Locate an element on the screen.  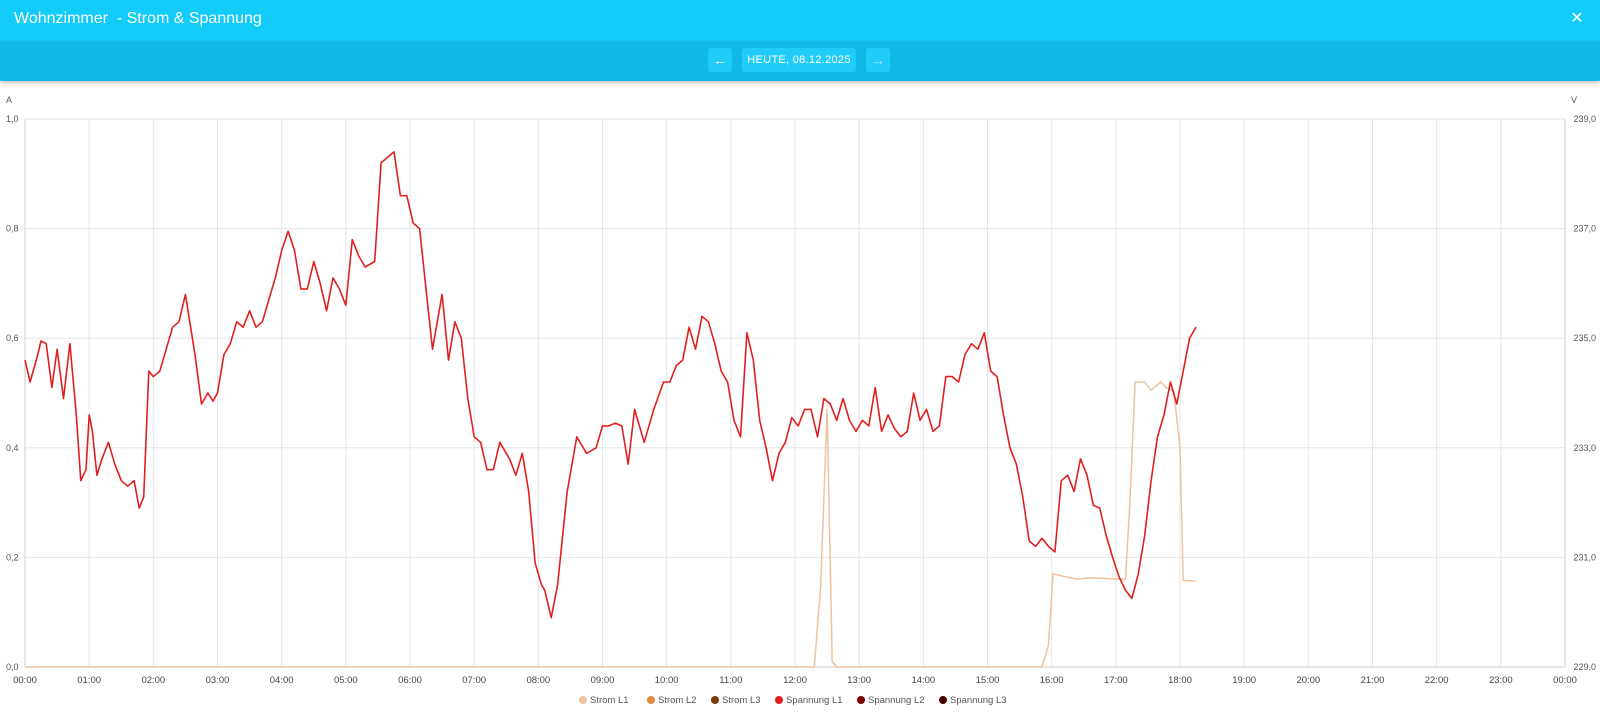
x-axis-tick-label: 21:00 is located at coordinates (1373, 680).